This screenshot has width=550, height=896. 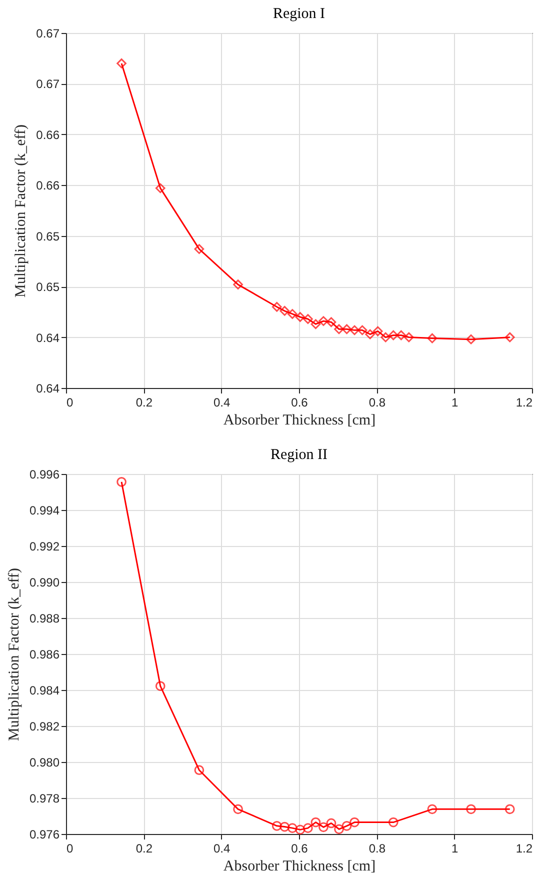 What do you see at coordinates (44, 835) in the screenshot?
I see `y-tick-label: 0.976` at bounding box center [44, 835].